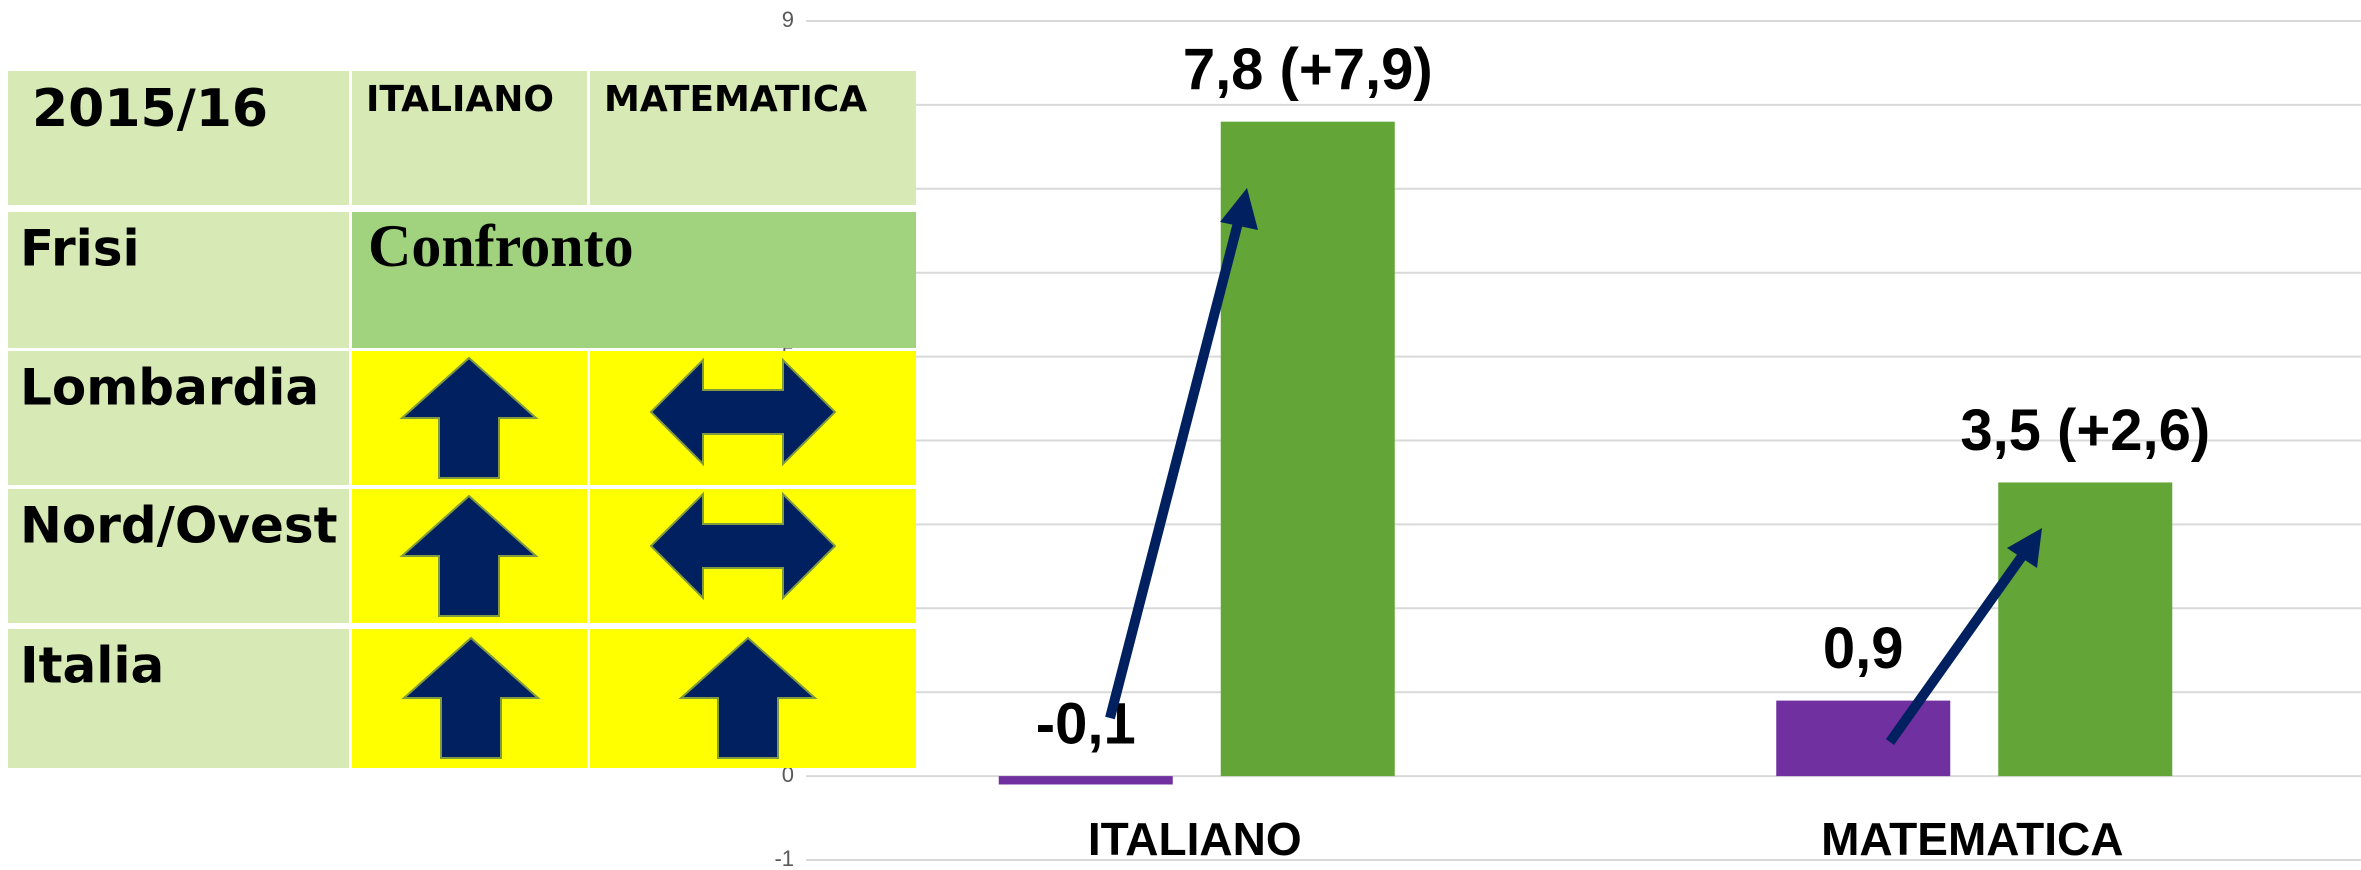  Describe the element at coordinates (788, 19) in the screenshot. I see `y-tick-label: 9` at that location.